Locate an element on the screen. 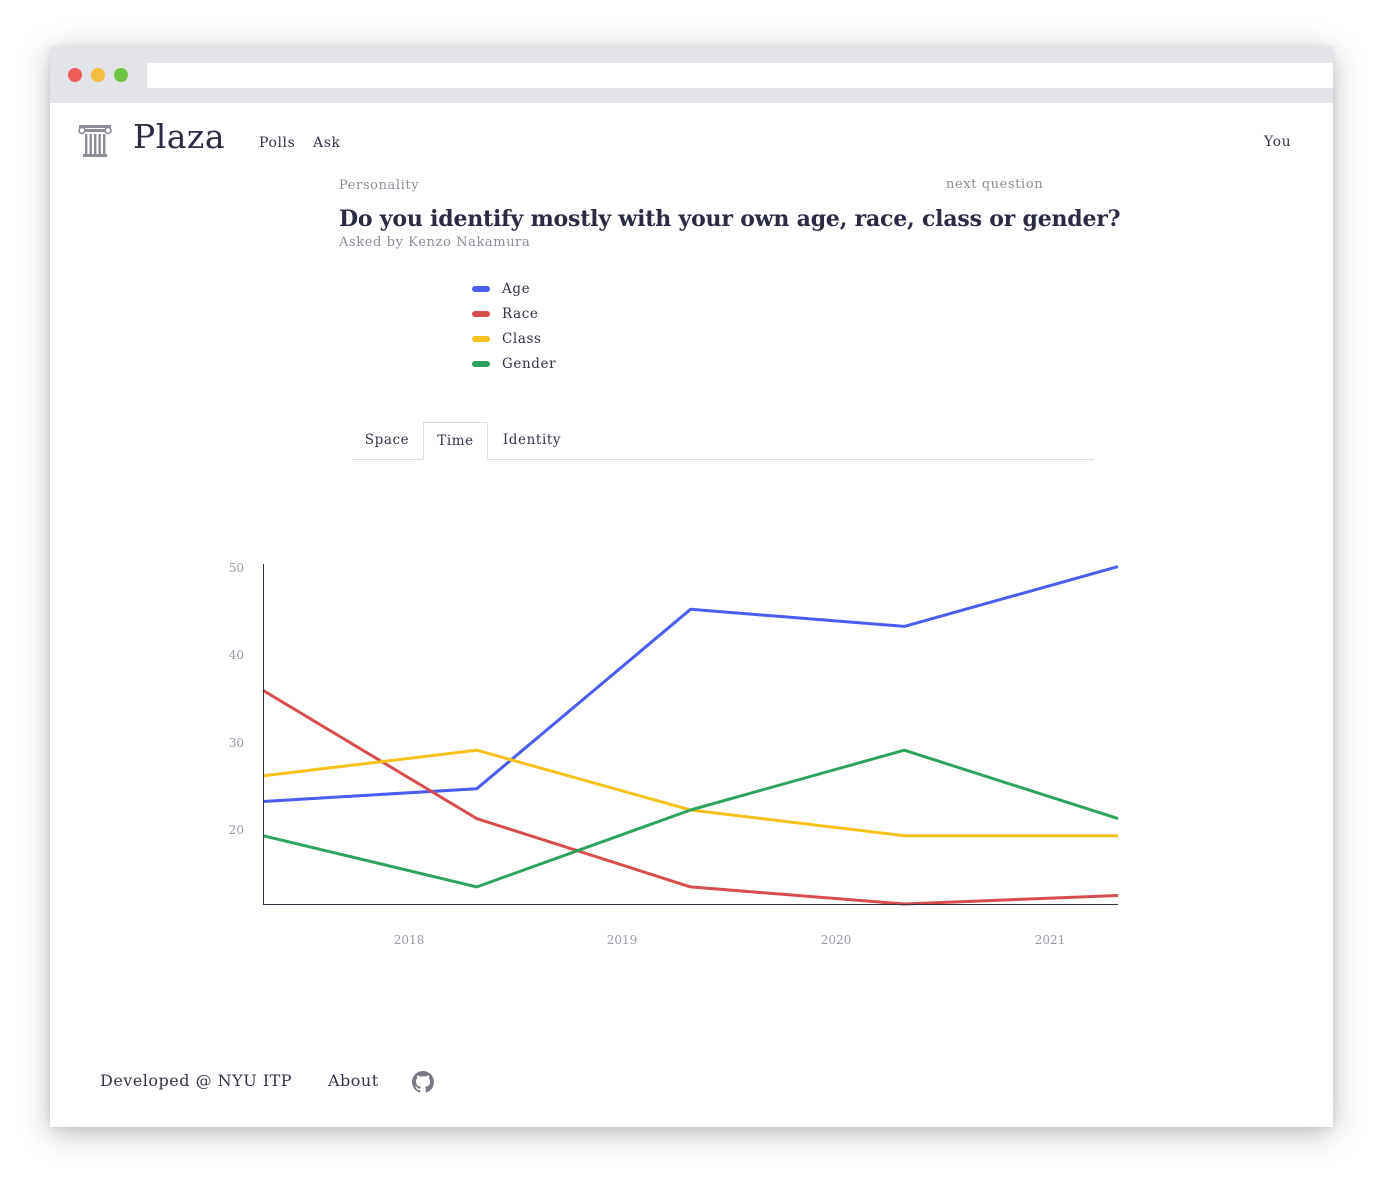  view-tabs: Space Time Identity is located at coordinates (723, 441).